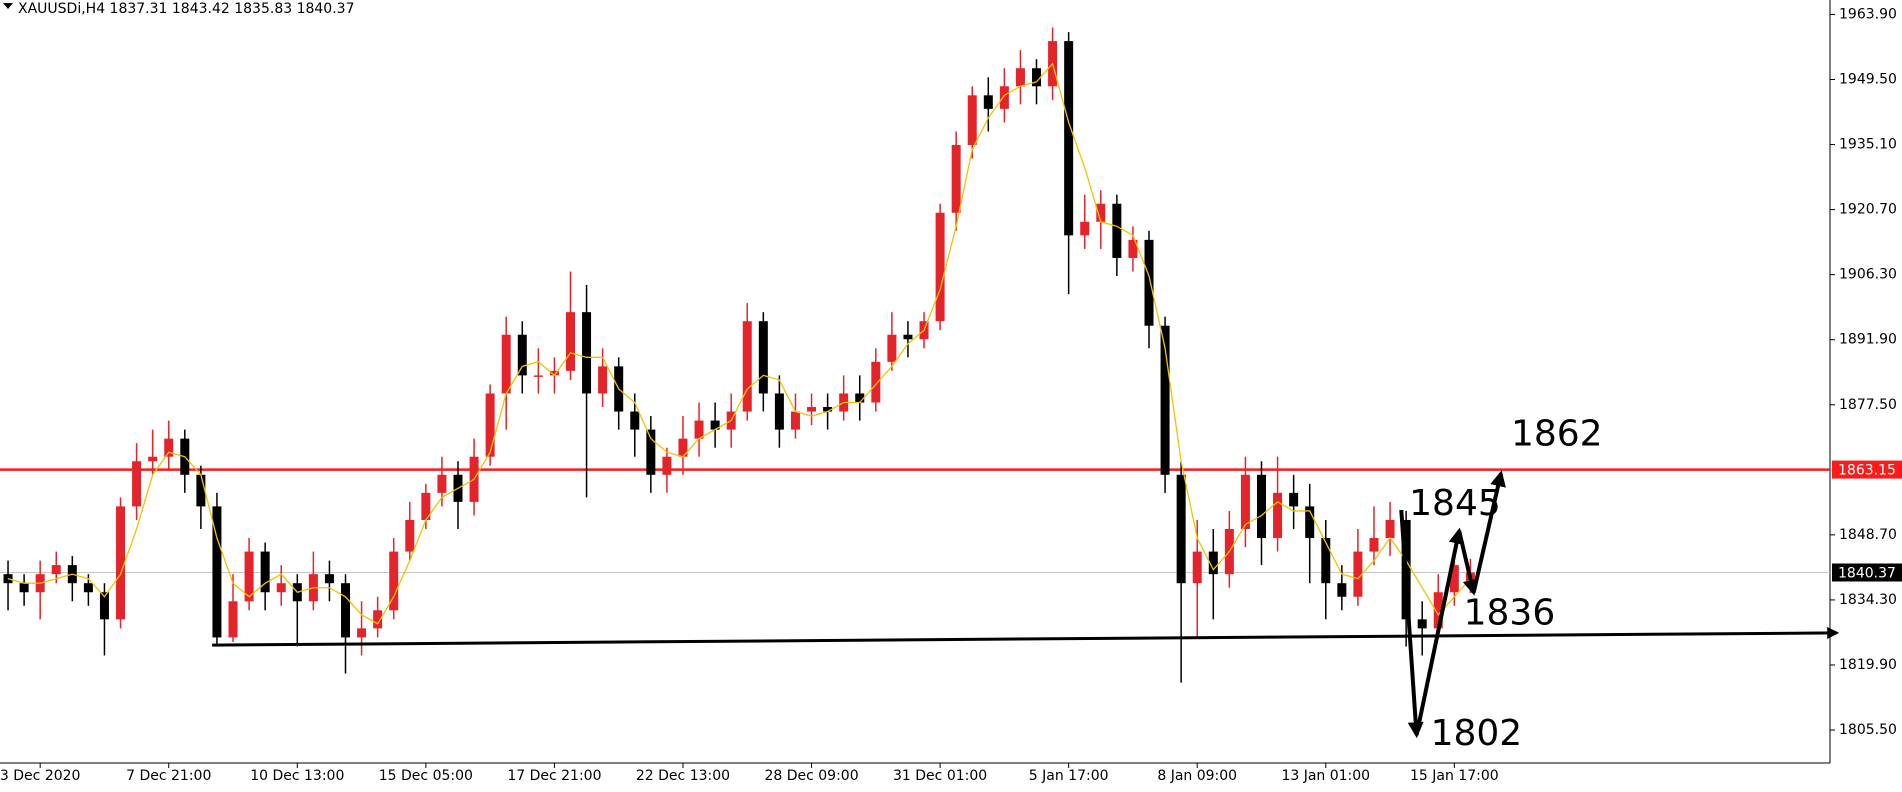  What do you see at coordinates (1069, 776) in the screenshot?
I see `x-tick-label: 5 Jan 17:00` at bounding box center [1069, 776].